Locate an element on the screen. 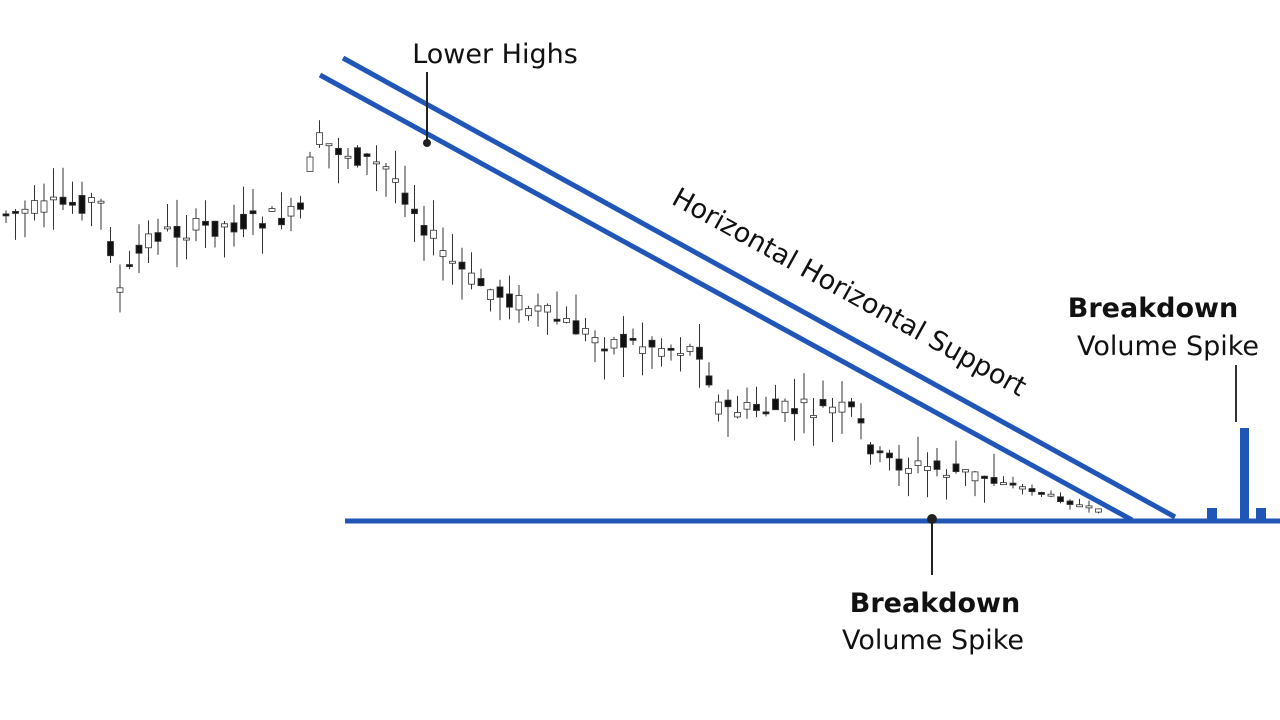  lower-highs-label: Lower Highs is located at coordinates (495, 54).